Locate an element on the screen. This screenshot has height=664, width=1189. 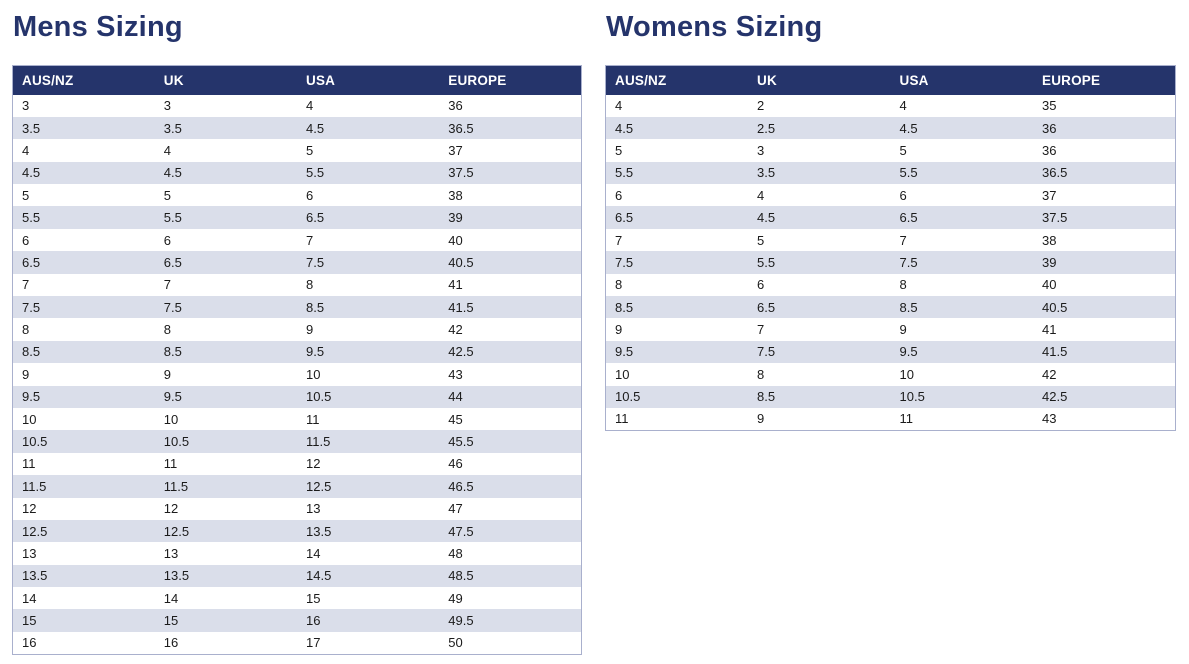
table-row: 11.5 11.5 12.5 46.5 is located at coordinates (297, 486).